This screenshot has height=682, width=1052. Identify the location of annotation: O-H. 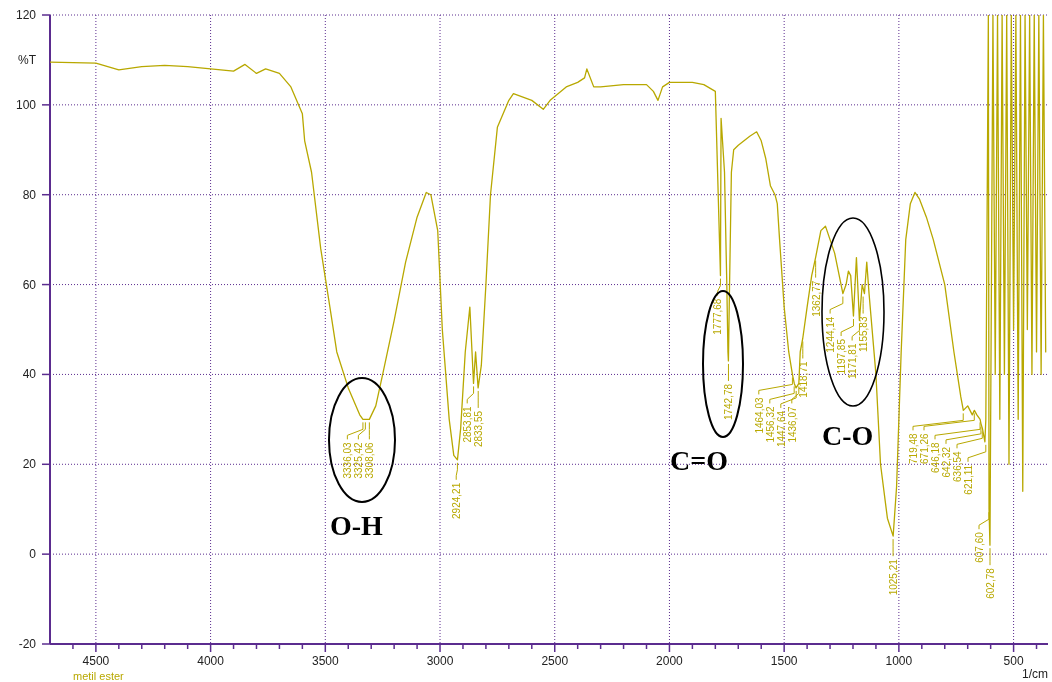
(357, 525).